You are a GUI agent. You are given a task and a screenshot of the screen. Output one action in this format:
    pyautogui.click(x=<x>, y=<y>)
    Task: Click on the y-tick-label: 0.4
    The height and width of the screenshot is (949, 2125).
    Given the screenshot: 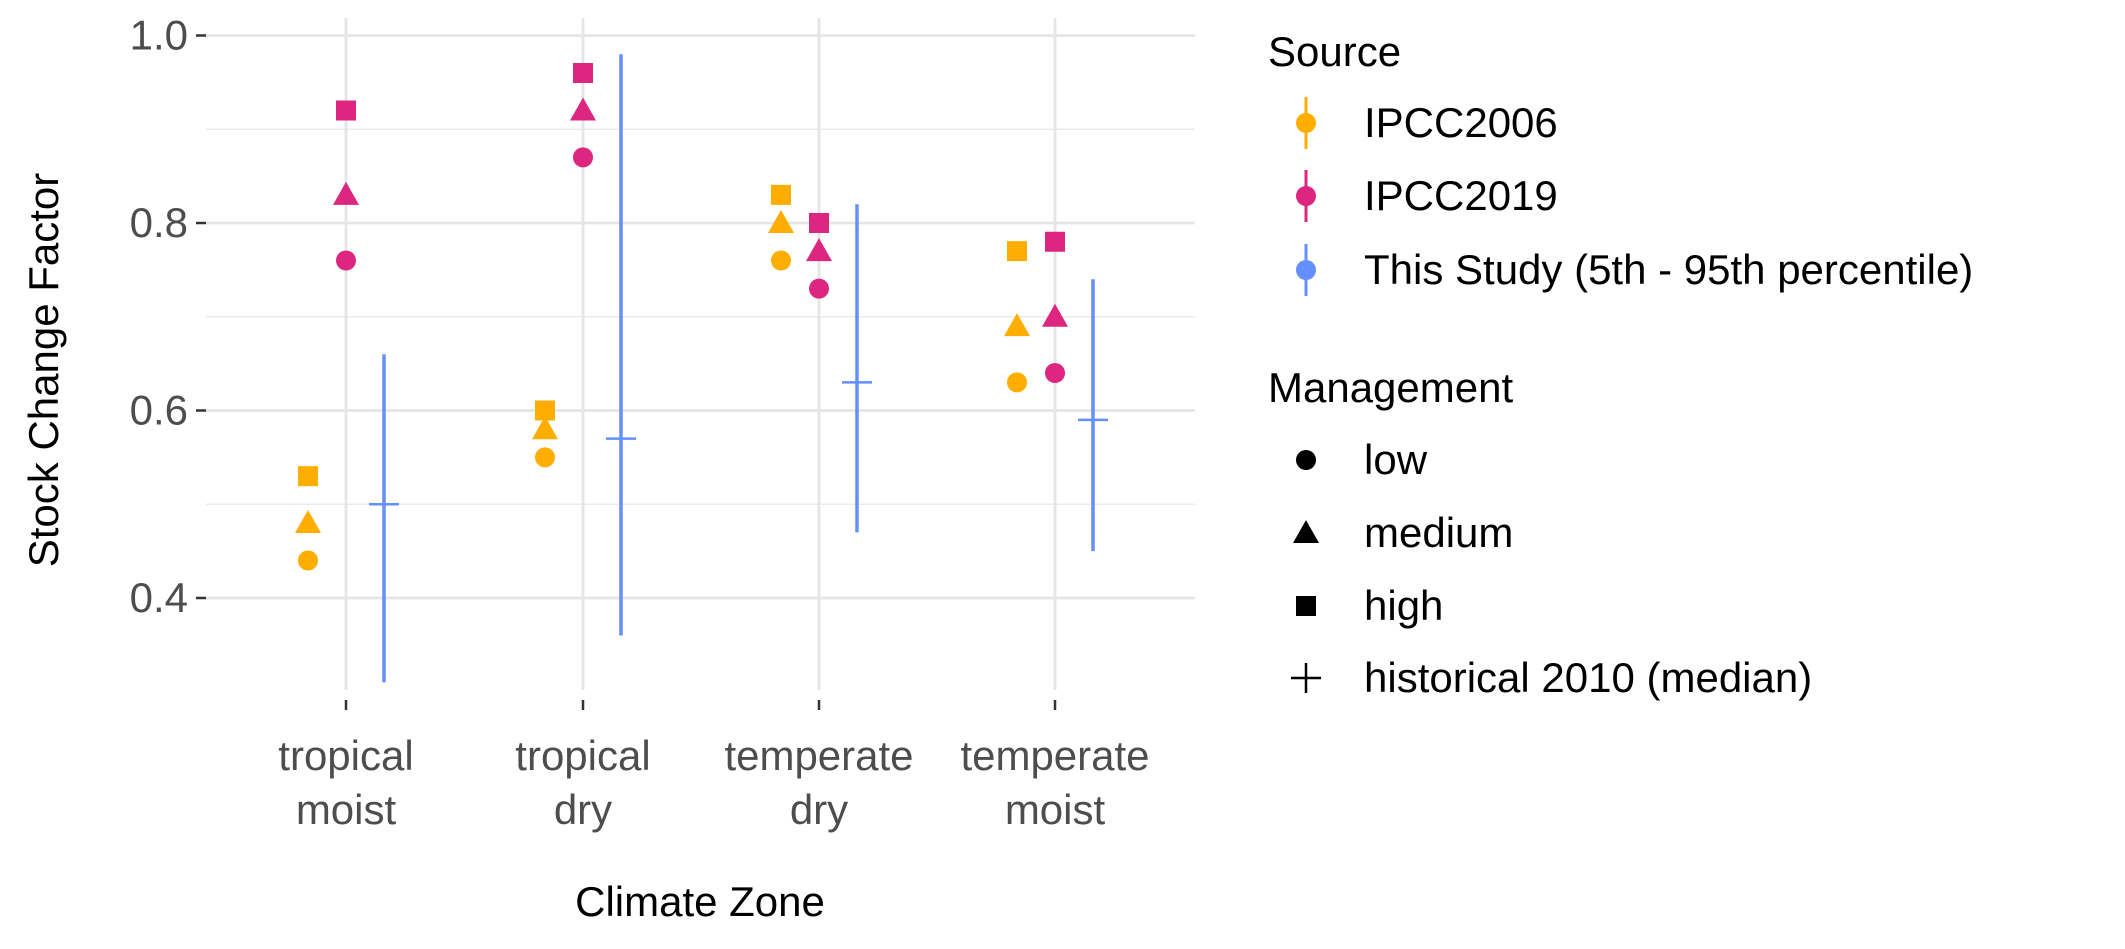 What is the action you would take?
    pyautogui.click(x=159, y=597)
    